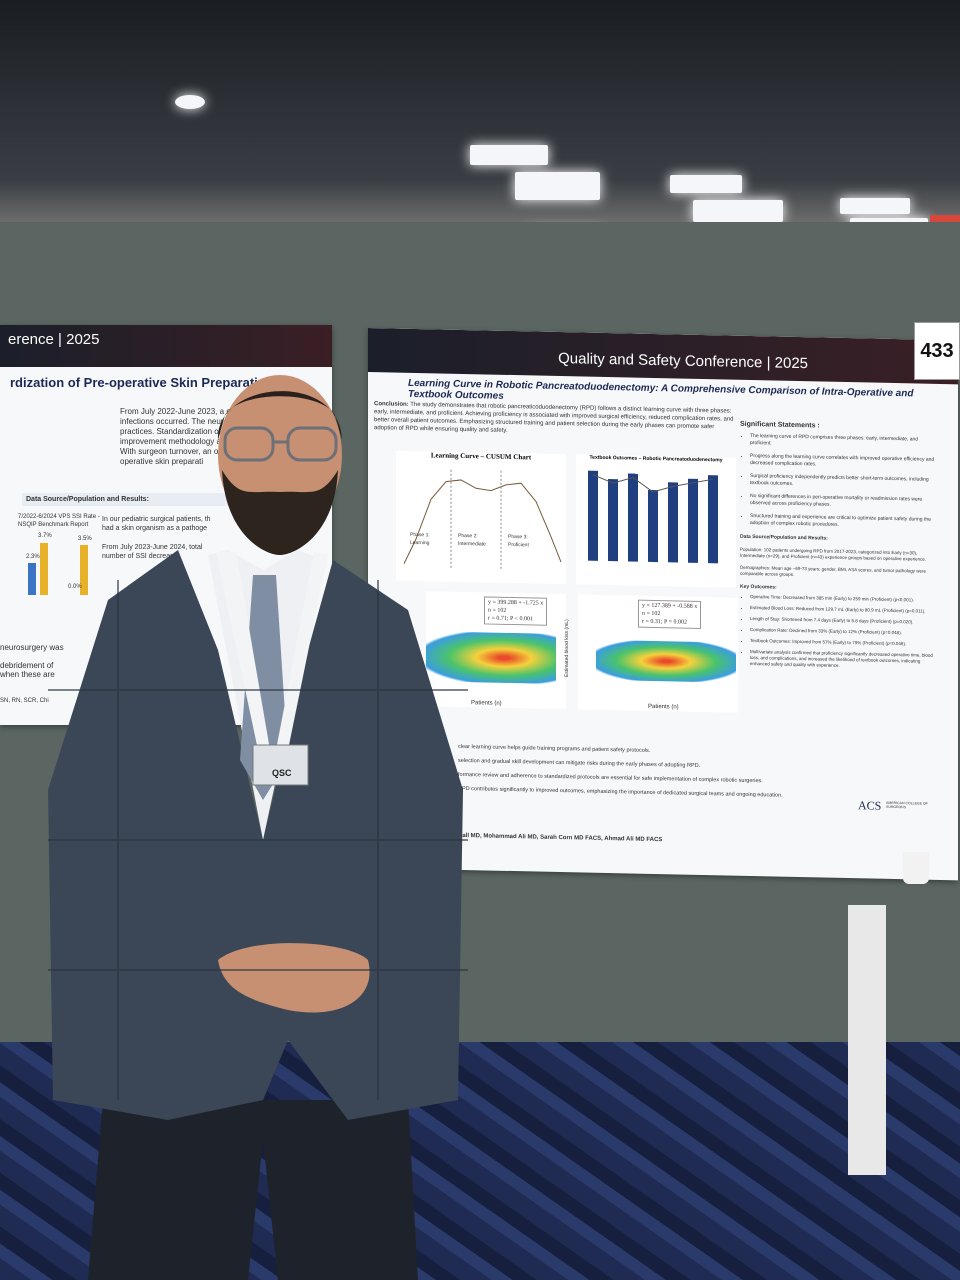  What do you see at coordinates (279, 465) in the screenshot?
I see `presenter-head` at bounding box center [279, 465].